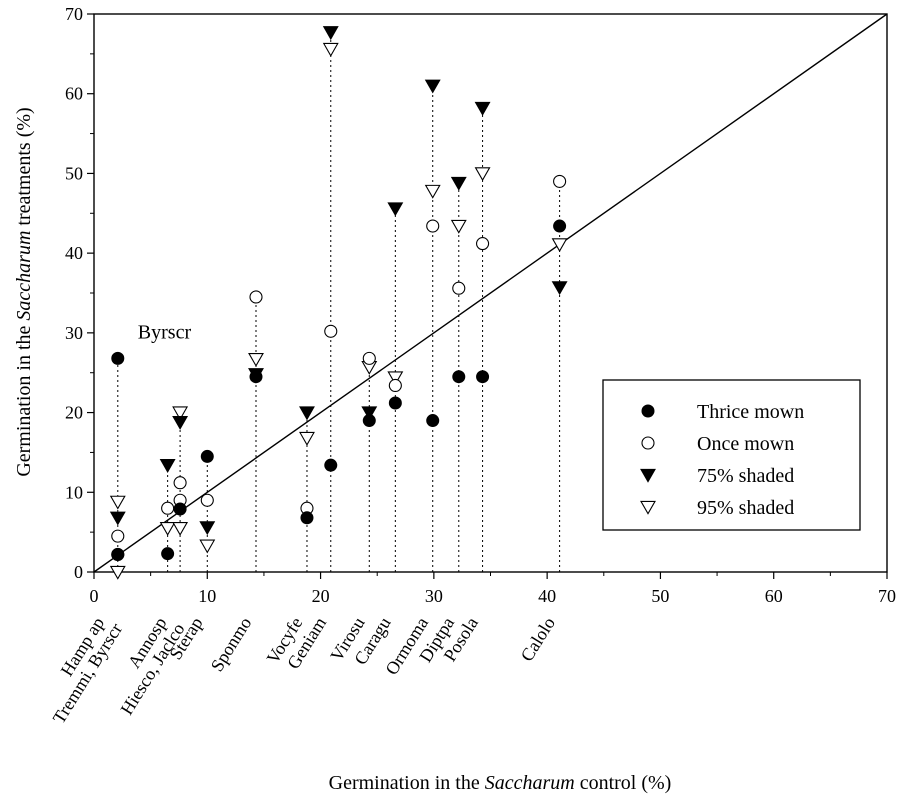  Describe the element at coordinates (207, 596) in the screenshot. I see `x-tick-label: 10` at that location.